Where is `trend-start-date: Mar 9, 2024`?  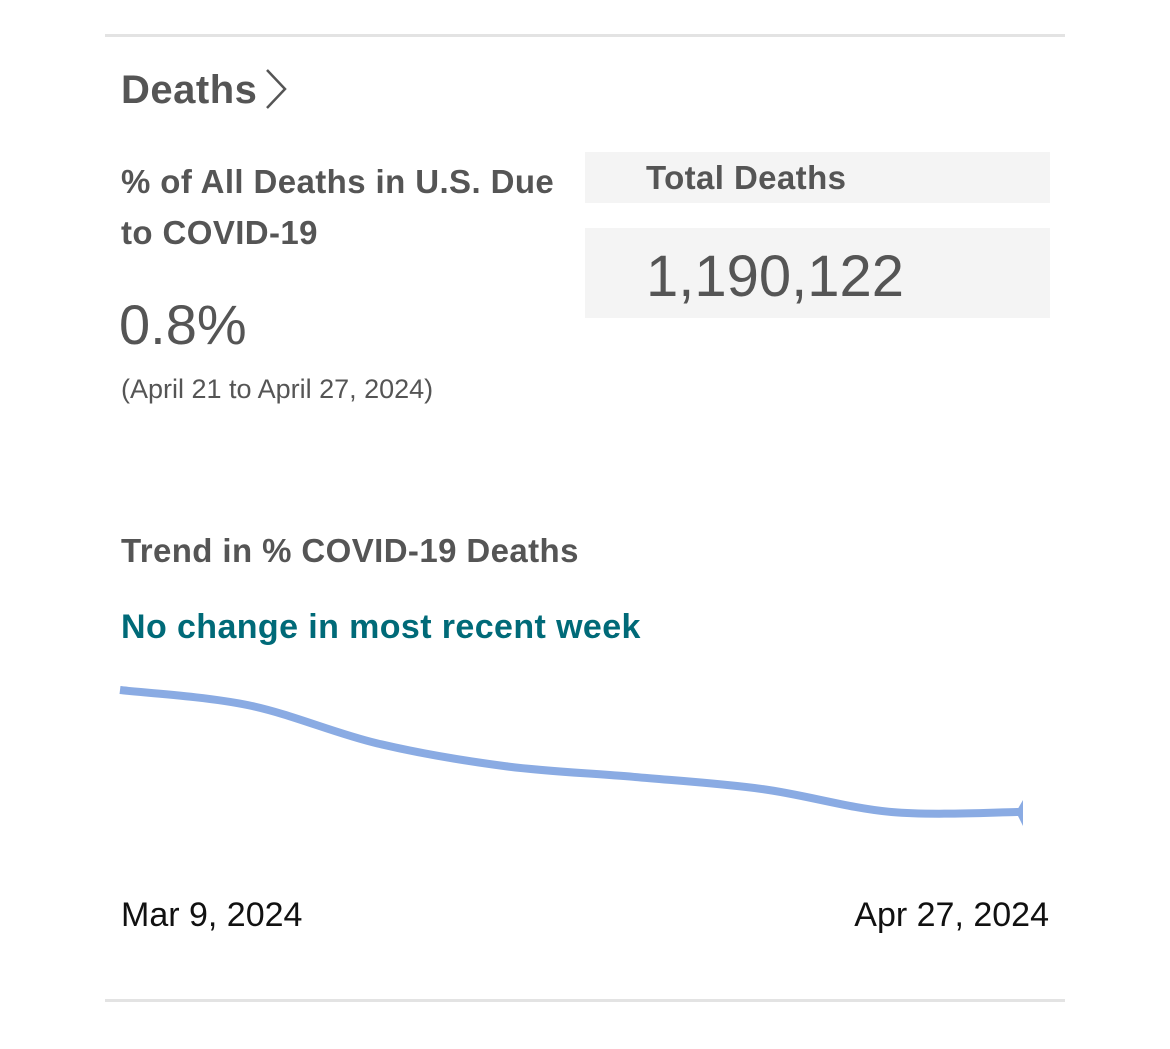
trend-start-date: Mar 9, 2024 is located at coordinates (212, 915).